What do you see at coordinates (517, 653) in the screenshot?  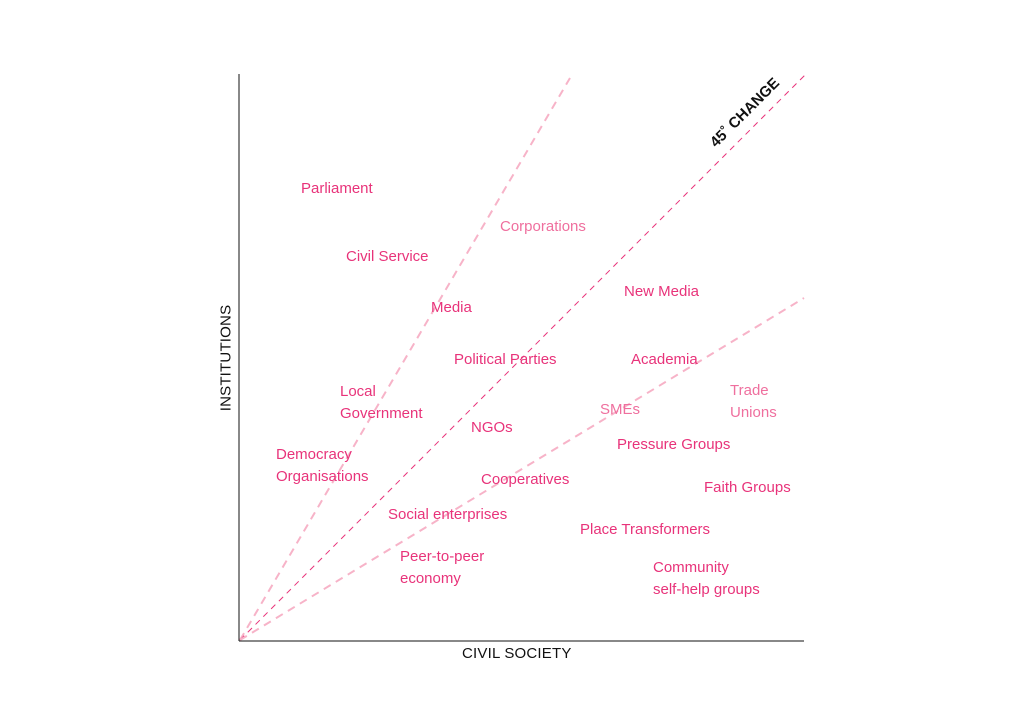 I see `x-axis-label: CIVIL SOCIETY` at bounding box center [517, 653].